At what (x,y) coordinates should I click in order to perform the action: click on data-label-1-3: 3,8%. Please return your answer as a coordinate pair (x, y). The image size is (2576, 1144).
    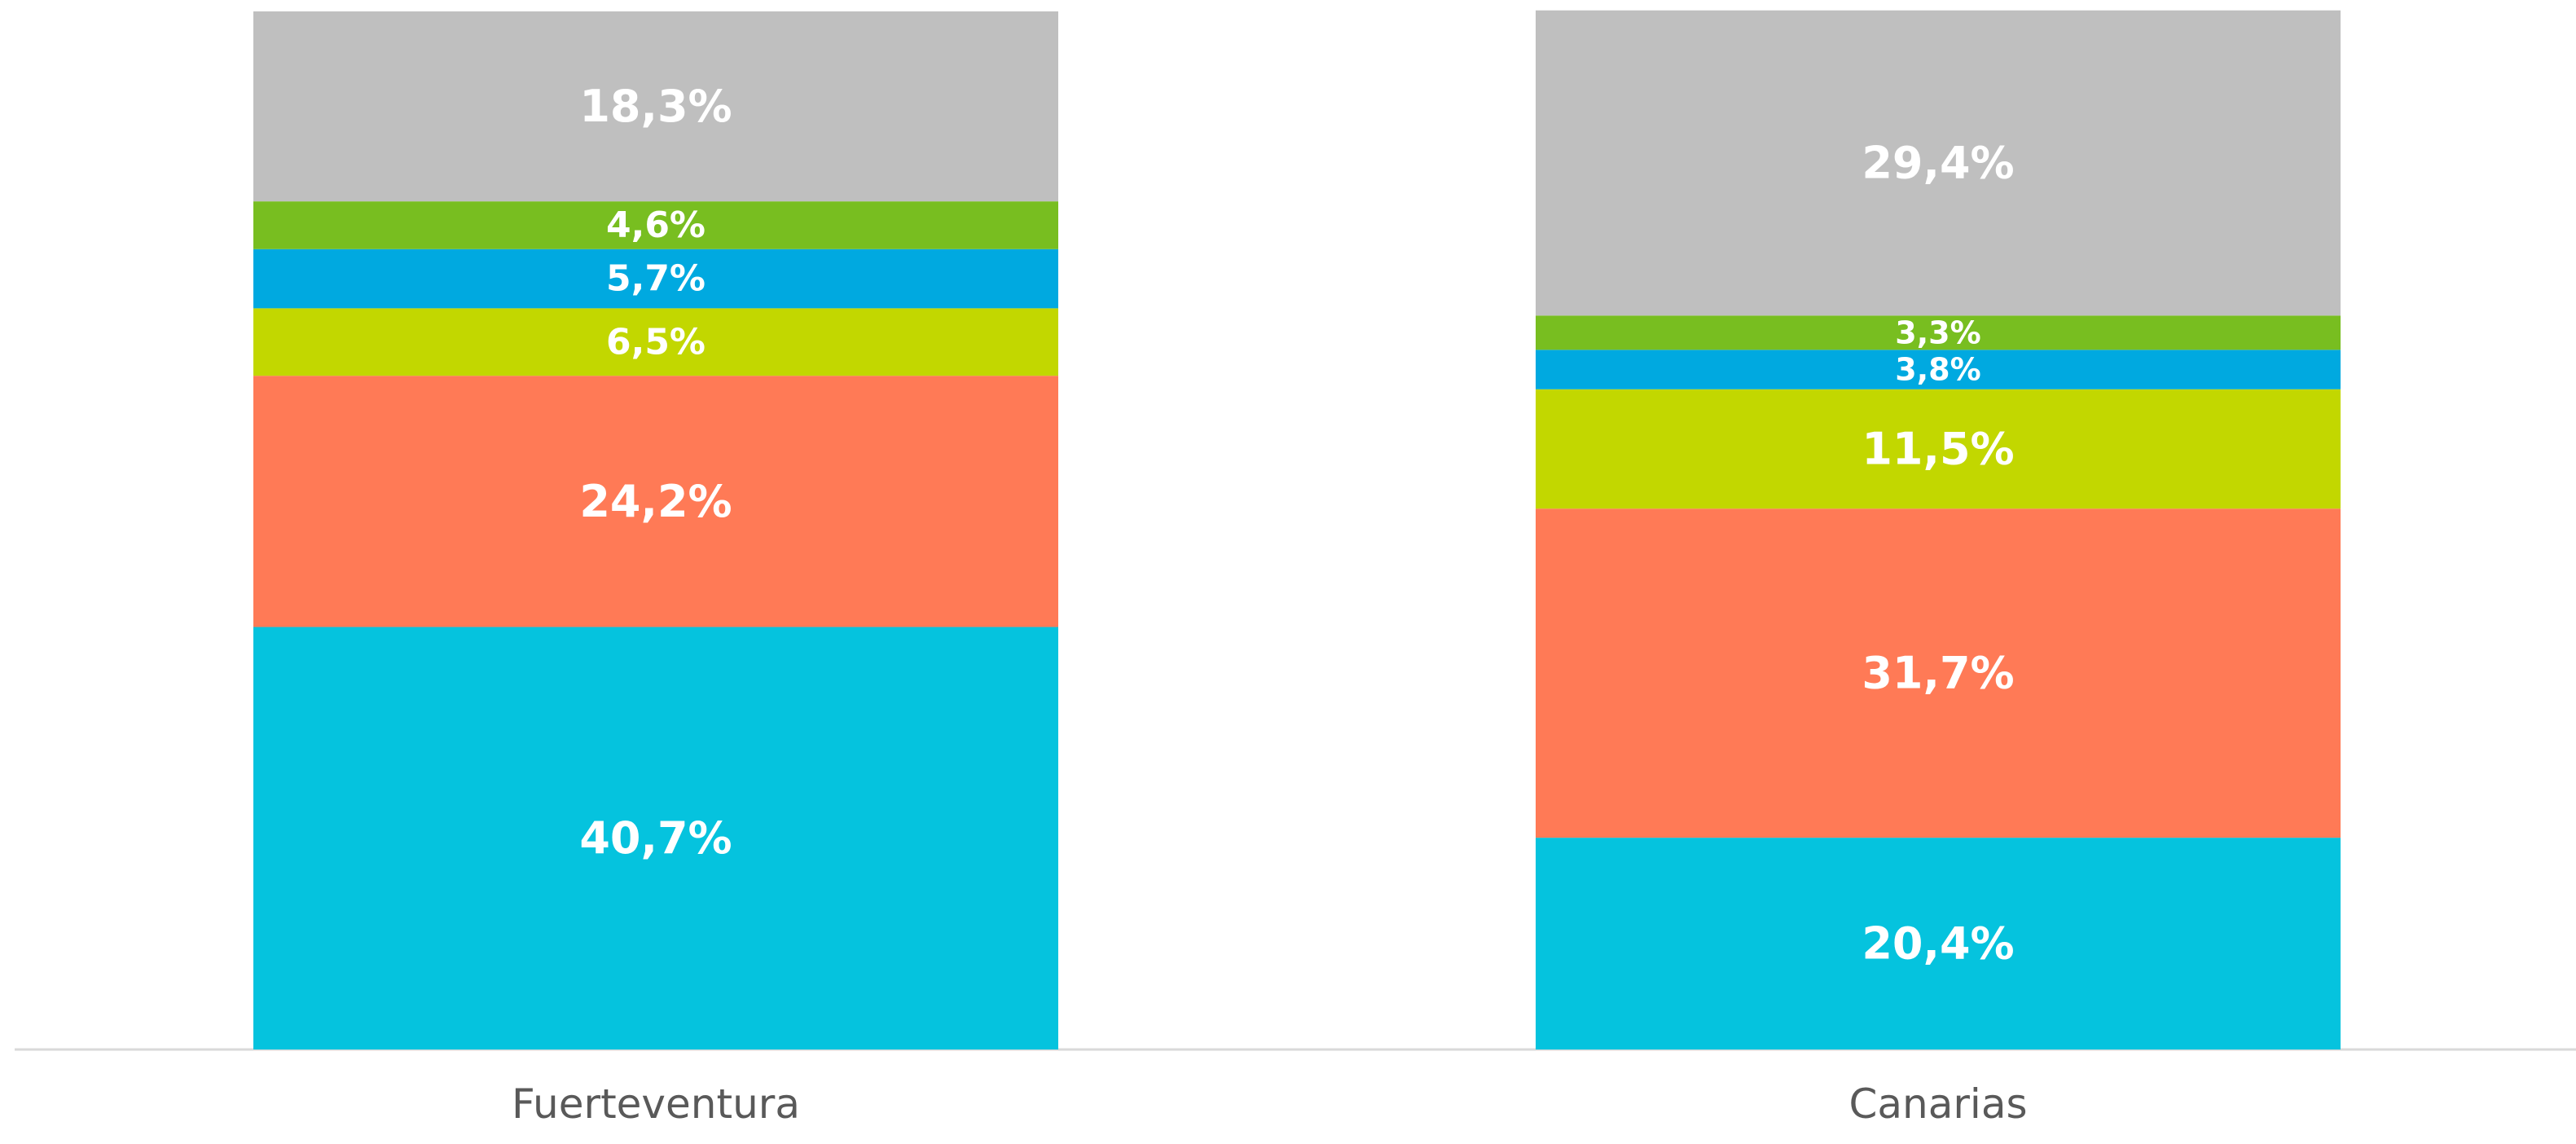
    Looking at the image, I should click on (1937, 370).